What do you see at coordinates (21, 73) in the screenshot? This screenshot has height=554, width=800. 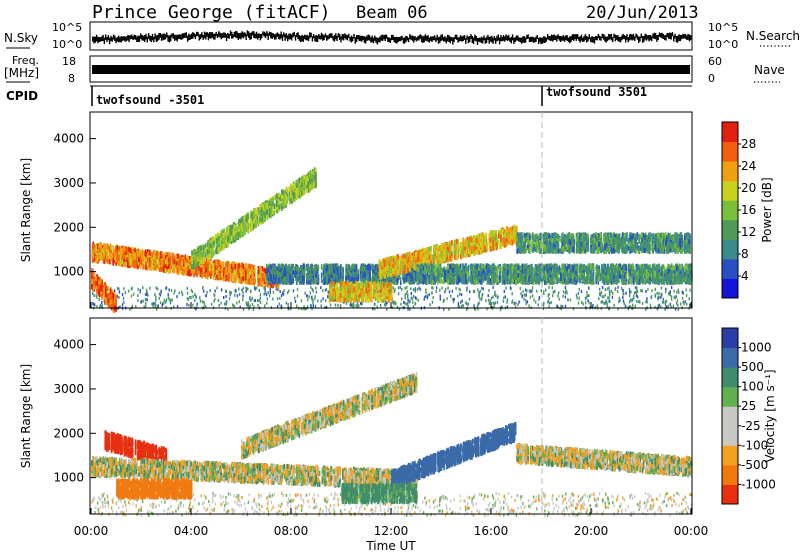 I see `freq-label-2: [MHz]` at bounding box center [21, 73].